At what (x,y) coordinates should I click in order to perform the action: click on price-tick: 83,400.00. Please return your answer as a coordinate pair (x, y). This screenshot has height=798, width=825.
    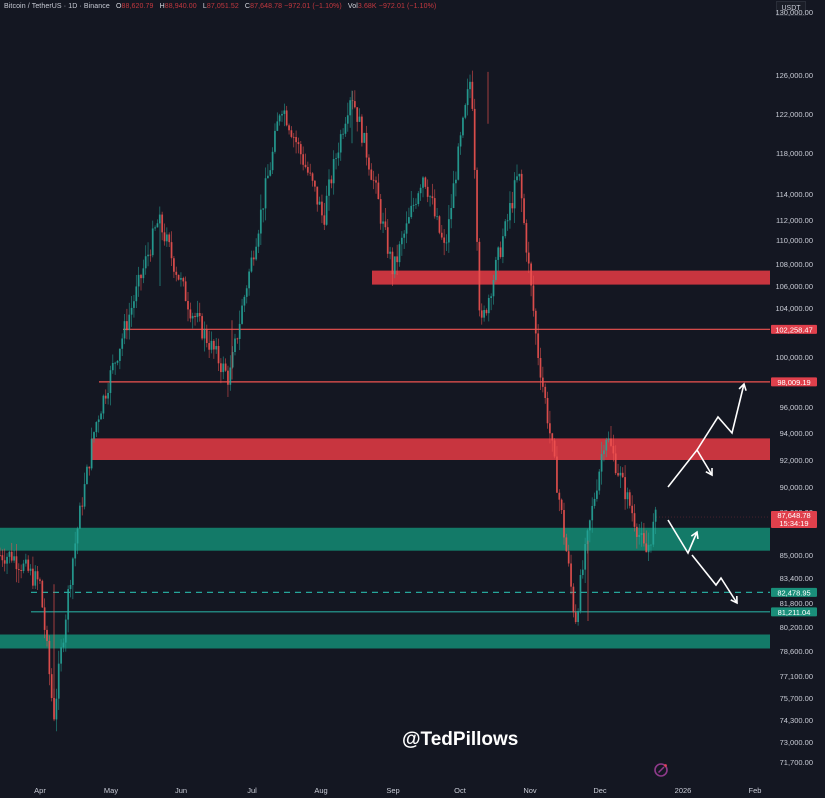
    Looking at the image, I should click on (796, 578).